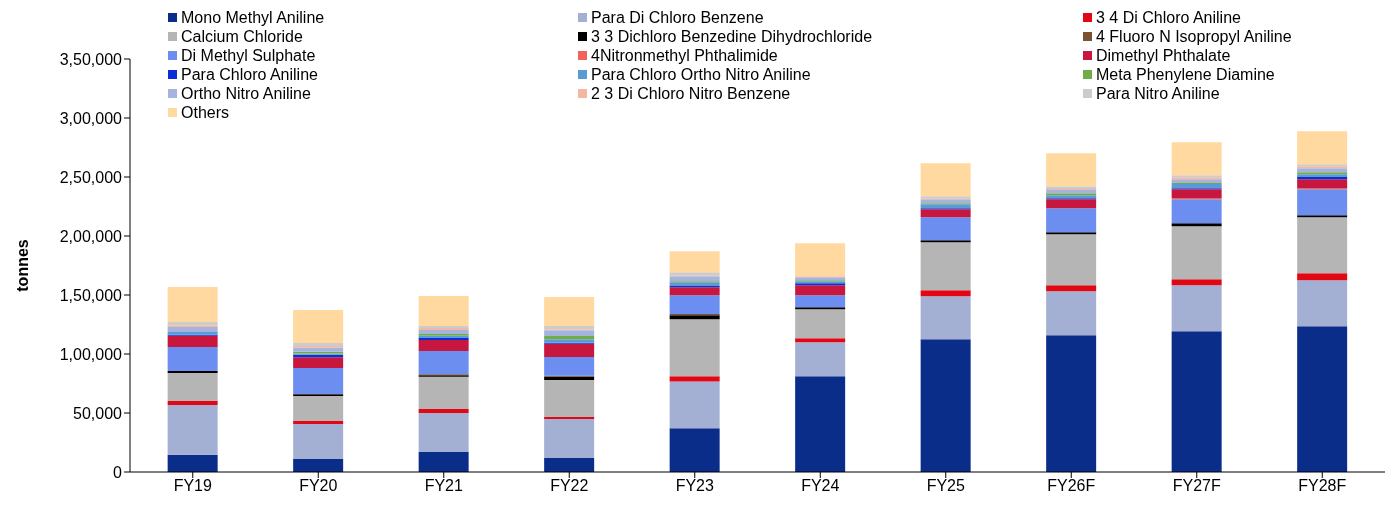  Describe the element at coordinates (22, 265) in the screenshot. I see `y-axis-title: tonnes` at that location.